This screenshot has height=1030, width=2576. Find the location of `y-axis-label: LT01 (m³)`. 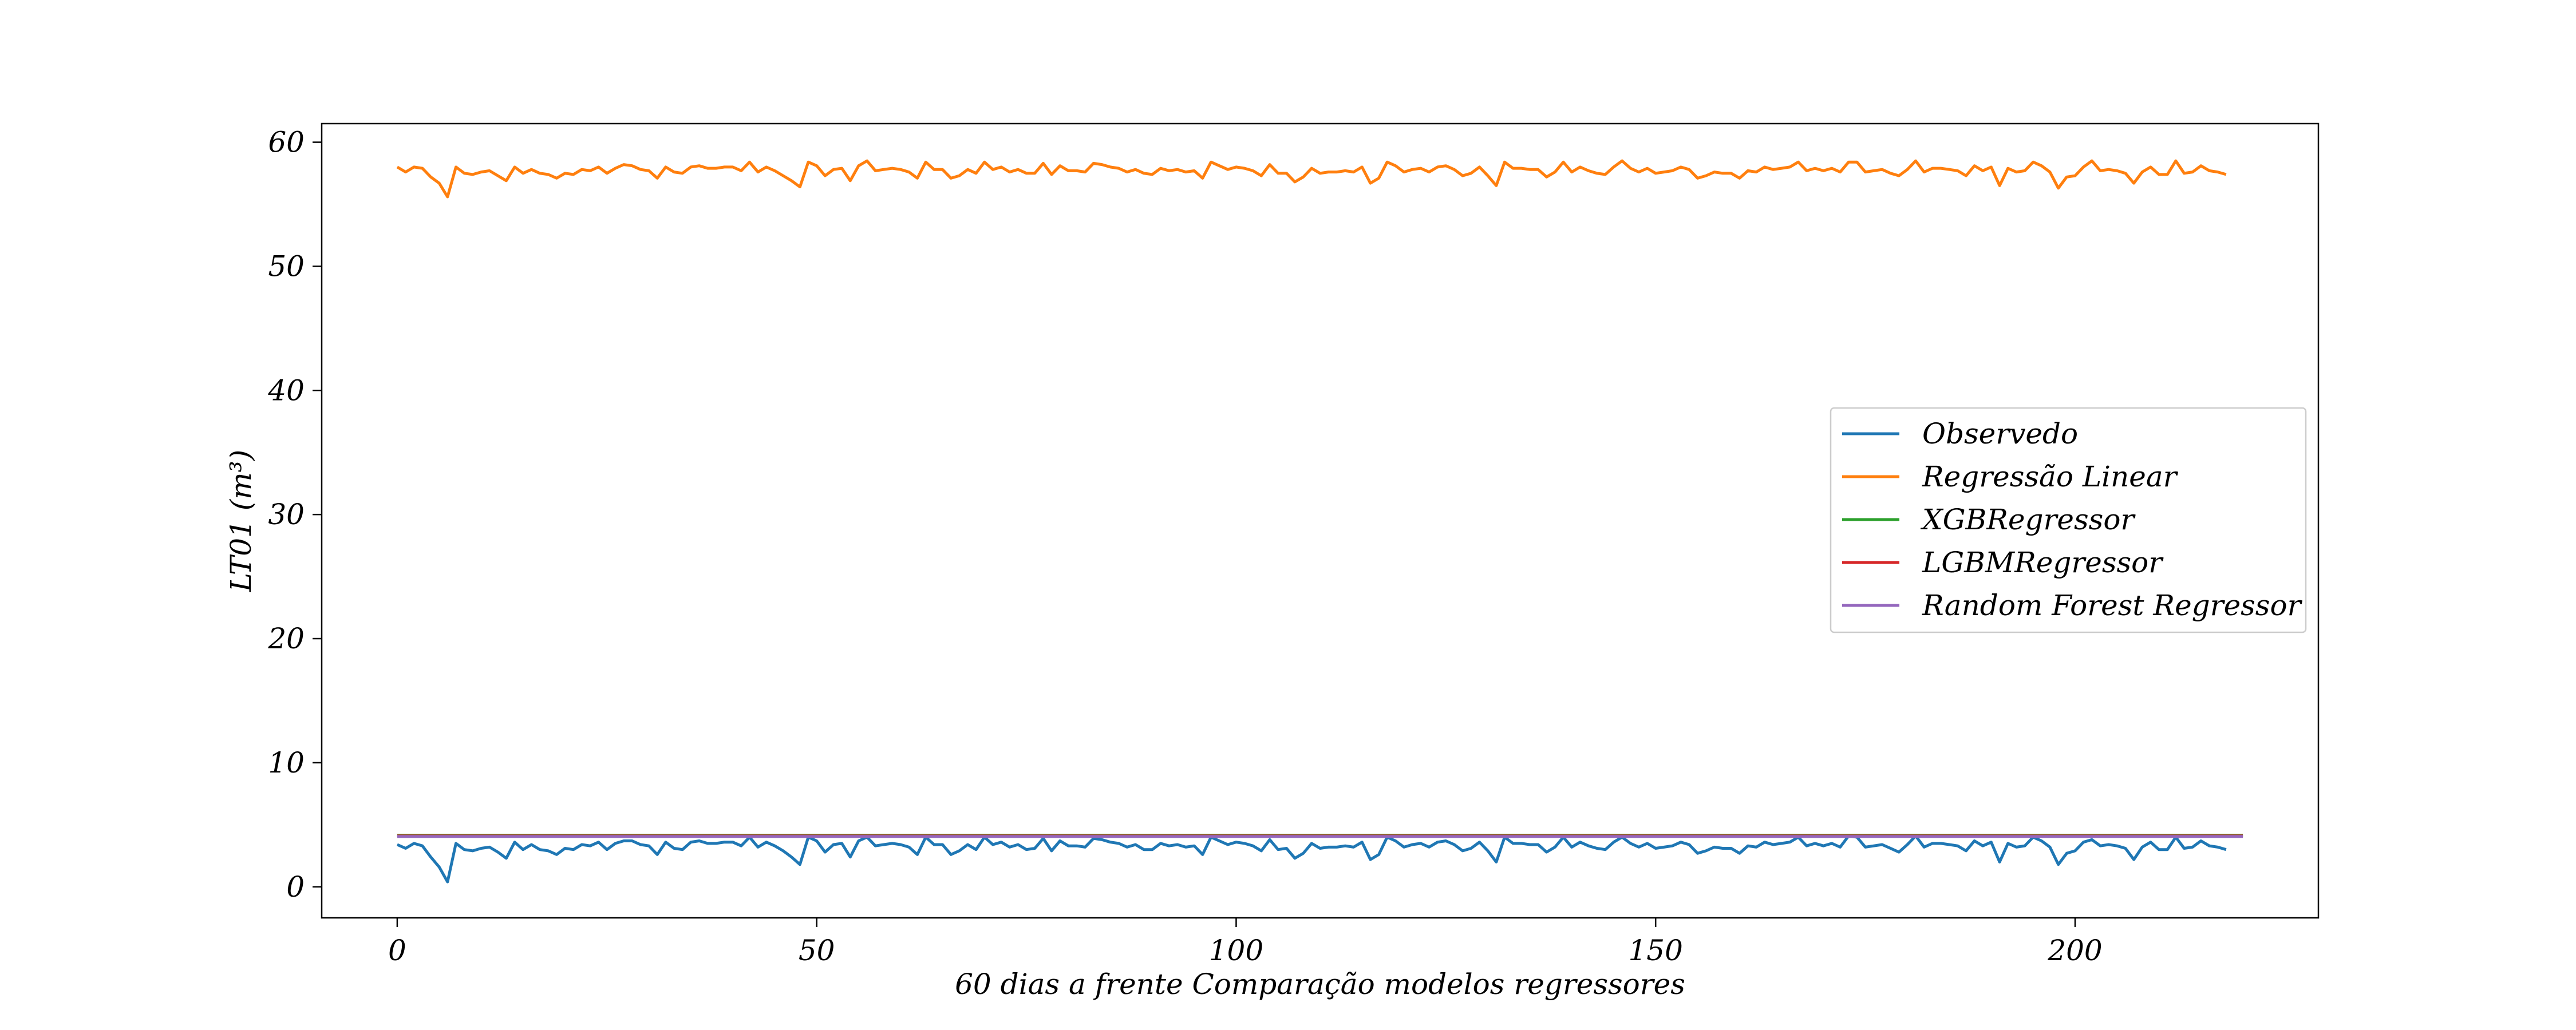

y-axis-label: LT01 (m³) is located at coordinates (241, 521).